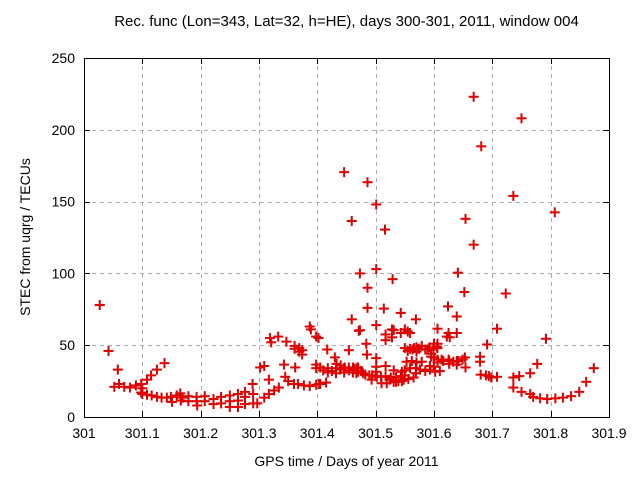 The height and width of the screenshot is (480, 640). I want to click on y-axis-label: STEC from uqrg / TECUs, so click(25, 237).